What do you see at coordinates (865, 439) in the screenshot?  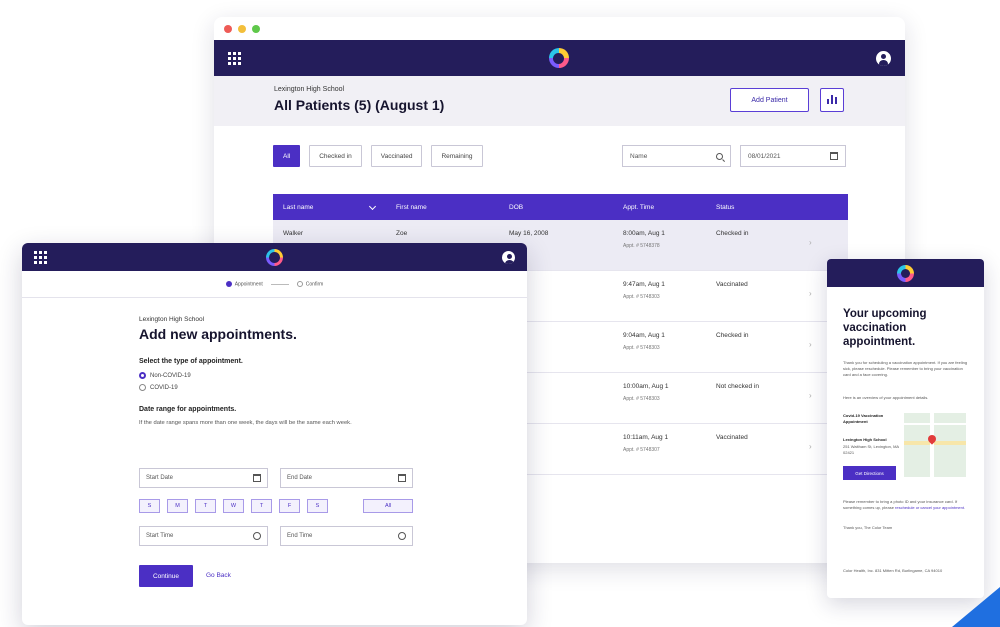 I see `email-location: Lexington High School` at bounding box center [865, 439].